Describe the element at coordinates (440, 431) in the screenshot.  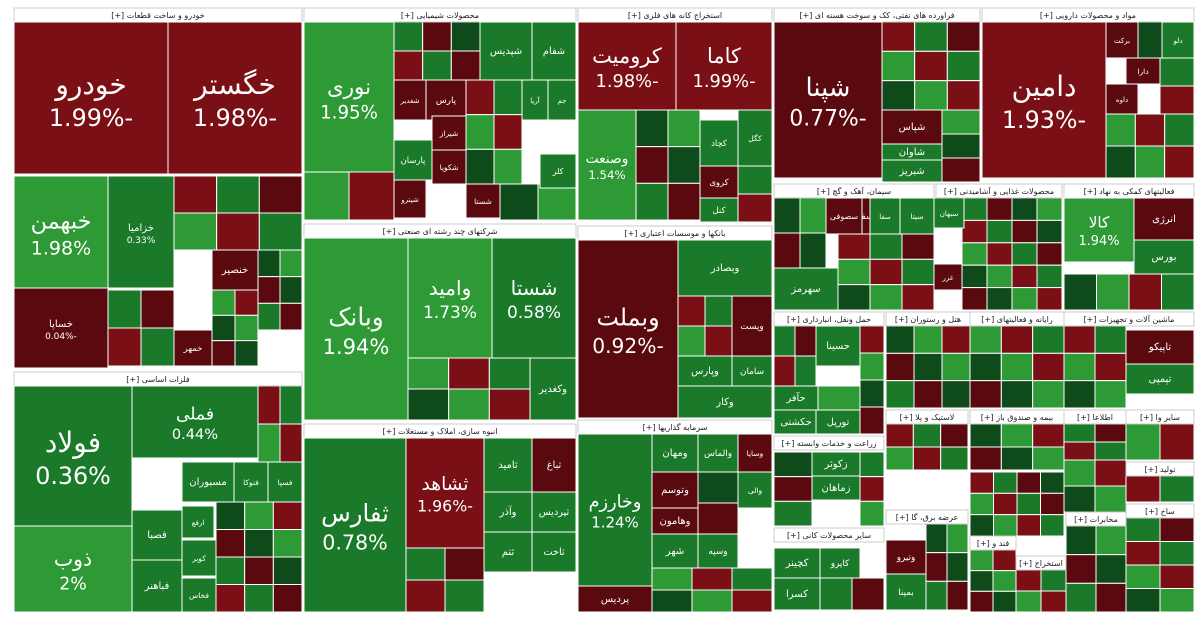
I see `sector-title: انبوه سازی، املاک و مستغلات [+]` at that location.